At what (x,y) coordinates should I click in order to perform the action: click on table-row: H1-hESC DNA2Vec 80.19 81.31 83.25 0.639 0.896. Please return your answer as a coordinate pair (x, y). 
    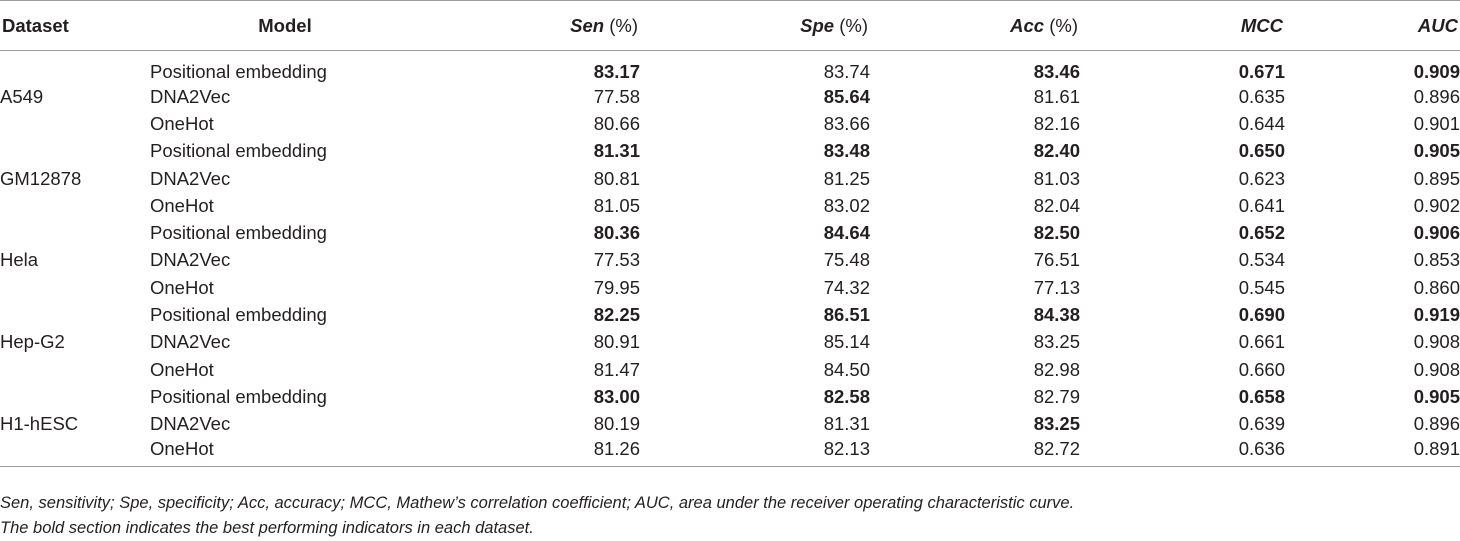
    Looking at the image, I should click on (730, 424).